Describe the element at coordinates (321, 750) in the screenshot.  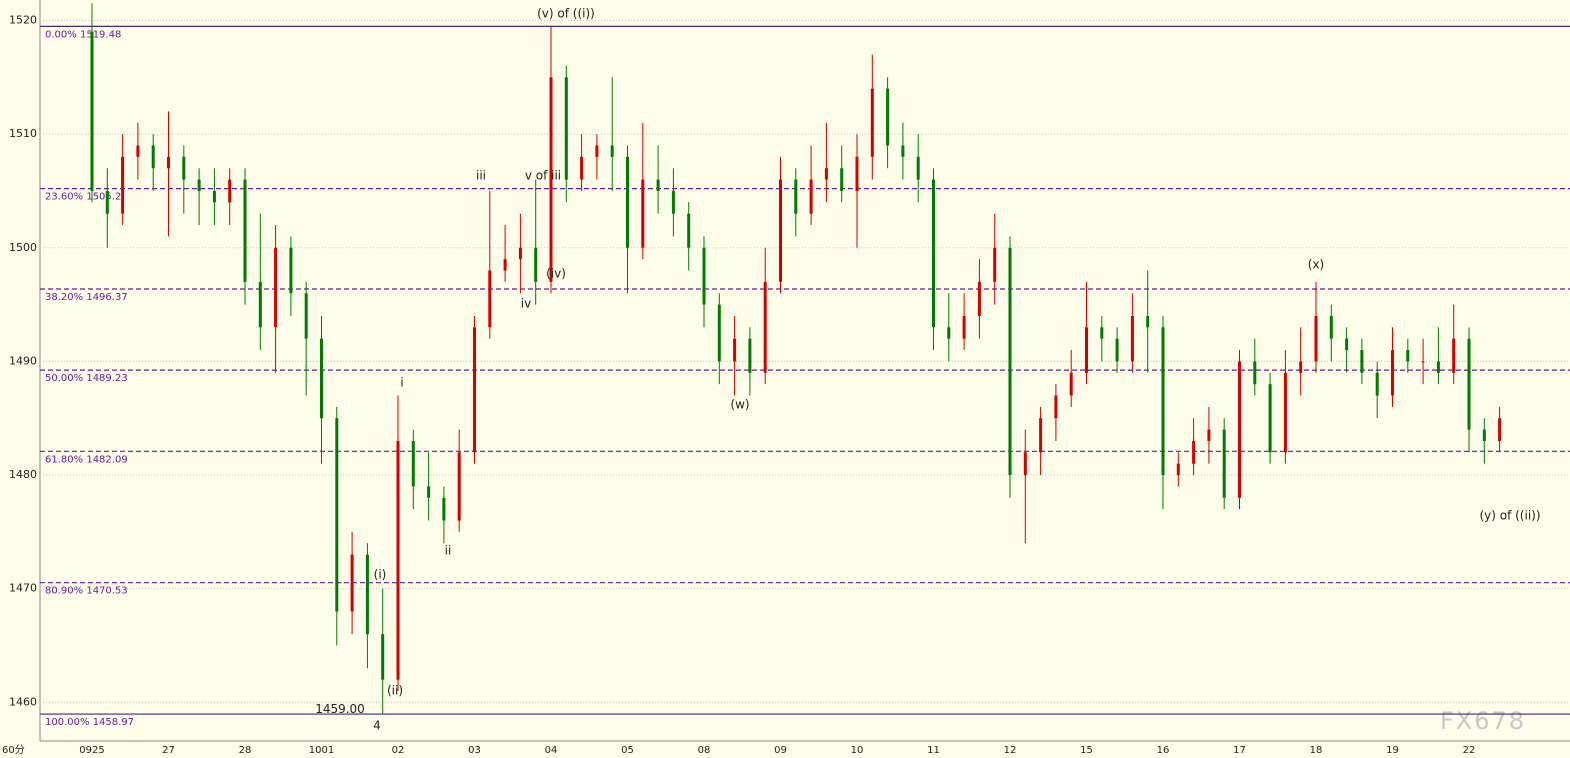
I see `x-tick-label: 1001` at that location.